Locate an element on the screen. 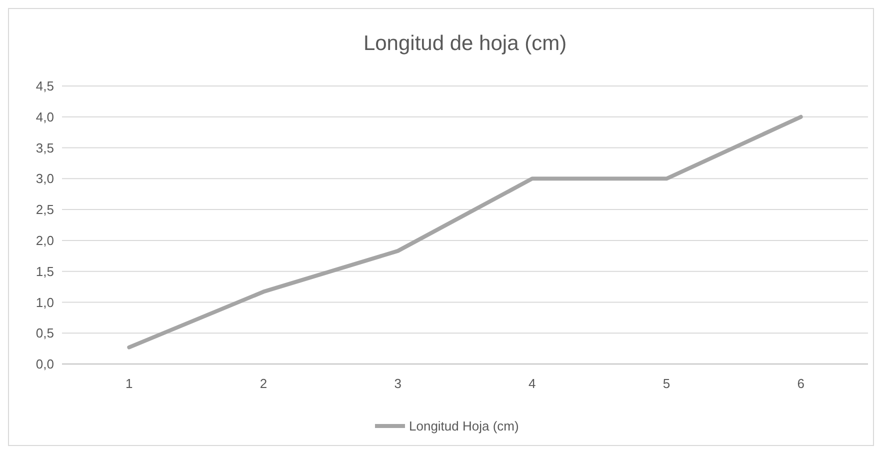 This screenshot has width=882, height=452. x-tick-label: 3 is located at coordinates (398, 383).